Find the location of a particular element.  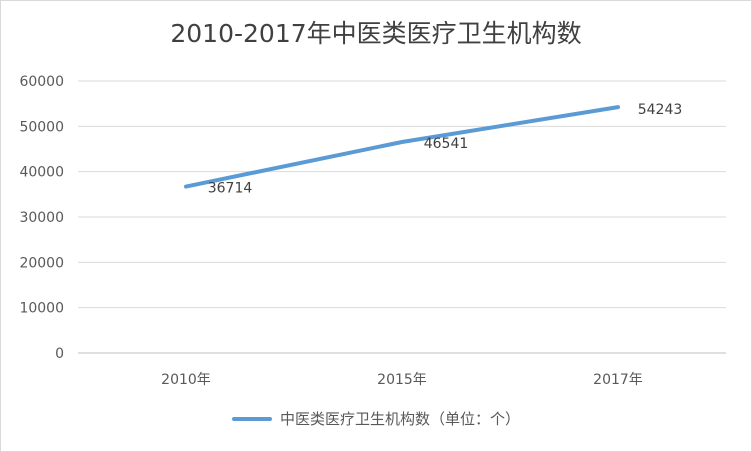

y-tick-label: 30000 is located at coordinates (41, 218).